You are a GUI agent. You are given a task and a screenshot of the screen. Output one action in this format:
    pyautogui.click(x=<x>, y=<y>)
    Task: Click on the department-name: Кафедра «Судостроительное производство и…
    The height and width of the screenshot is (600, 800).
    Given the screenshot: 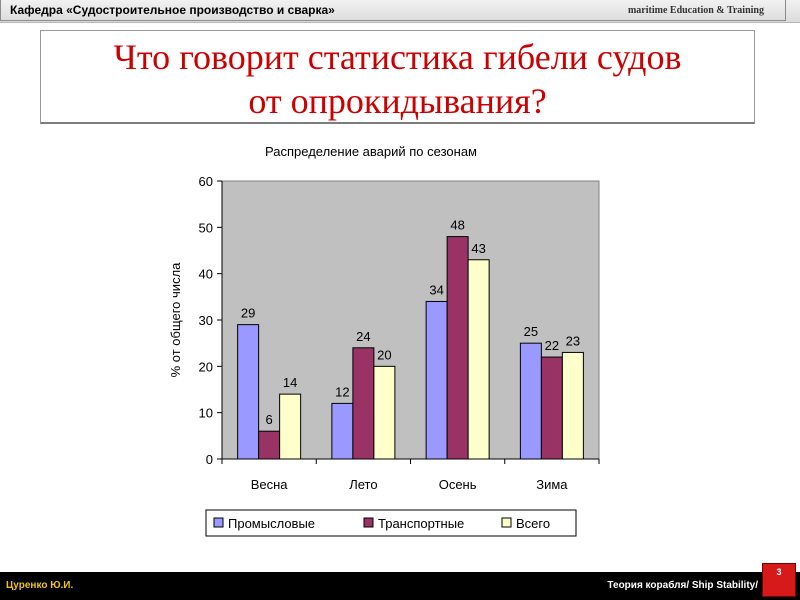 What is the action you would take?
    pyautogui.click(x=172, y=10)
    